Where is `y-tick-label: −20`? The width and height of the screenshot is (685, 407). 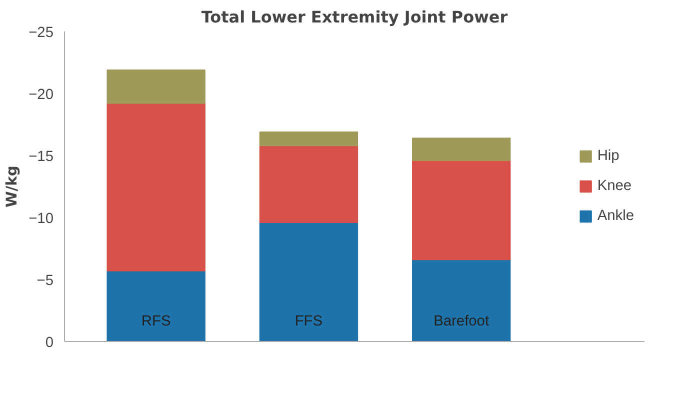
y-tick-label: −20 is located at coordinates (41, 95).